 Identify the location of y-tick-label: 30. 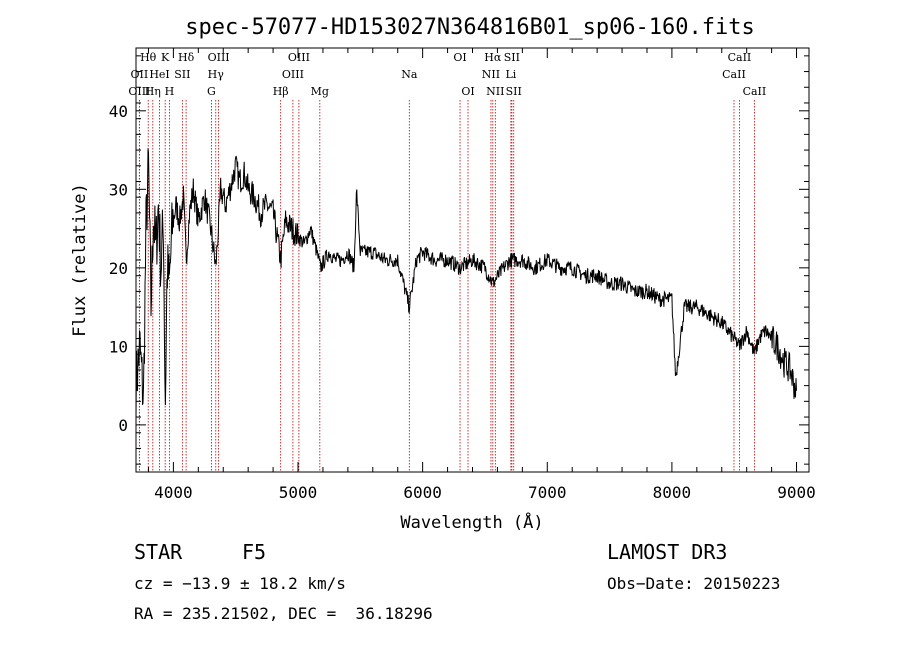
(118, 189).